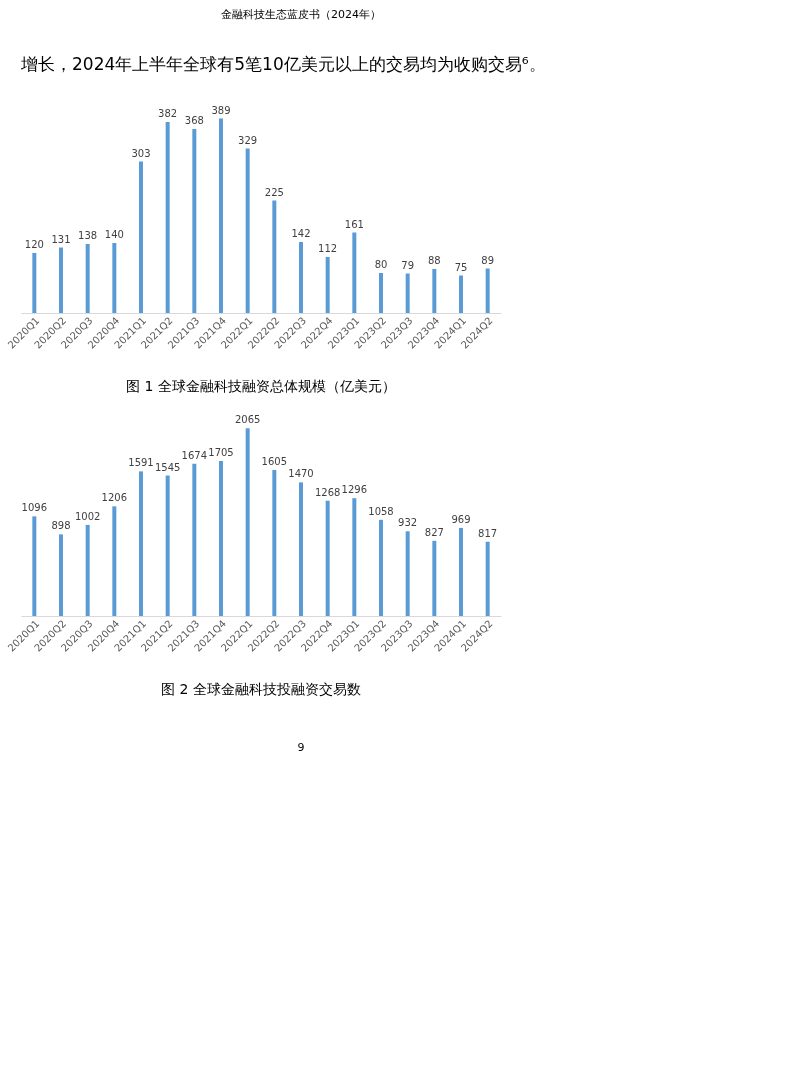  What do you see at coordinates (301, 233) in the screenshot?
I see `data-label: 142` at bounding box center [301, 233].